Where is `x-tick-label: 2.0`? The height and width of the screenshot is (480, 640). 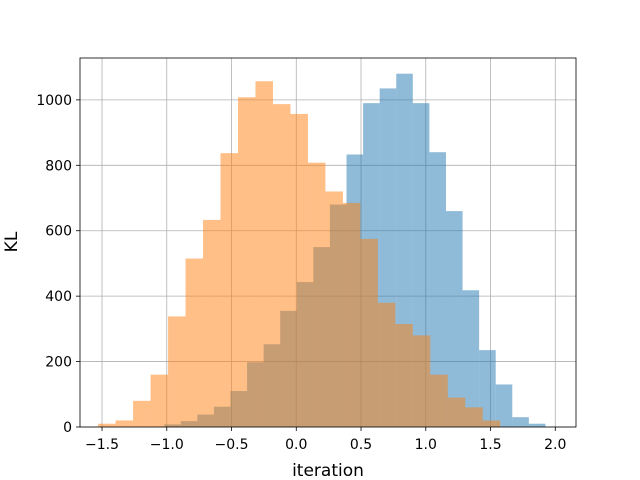 x-tick-label: 2.0 is located at coordinates (555, 445).